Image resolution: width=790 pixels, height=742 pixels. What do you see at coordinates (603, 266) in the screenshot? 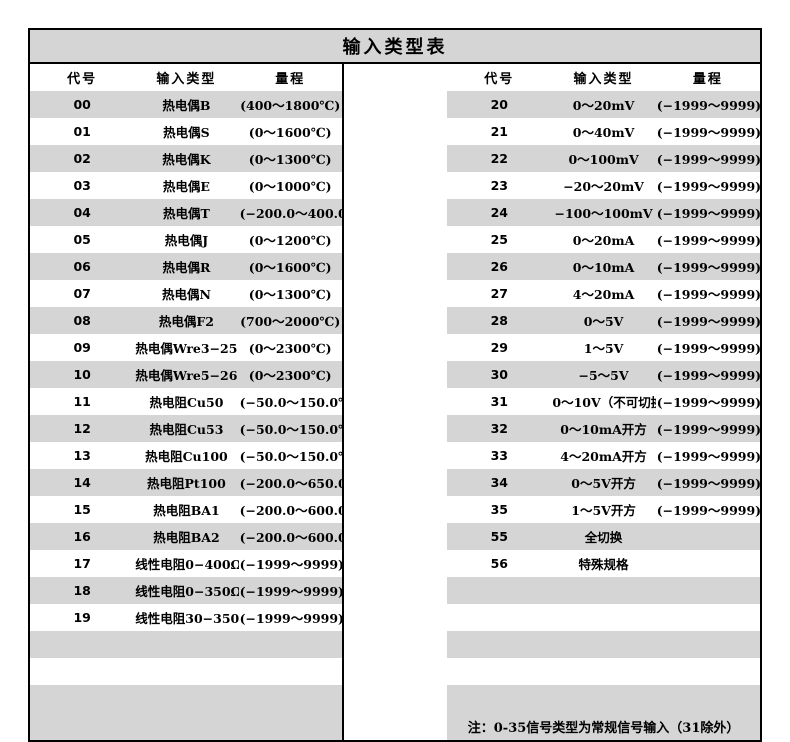
I see `cell-type-right: 0～10mA` at bounding box center [603, 266].